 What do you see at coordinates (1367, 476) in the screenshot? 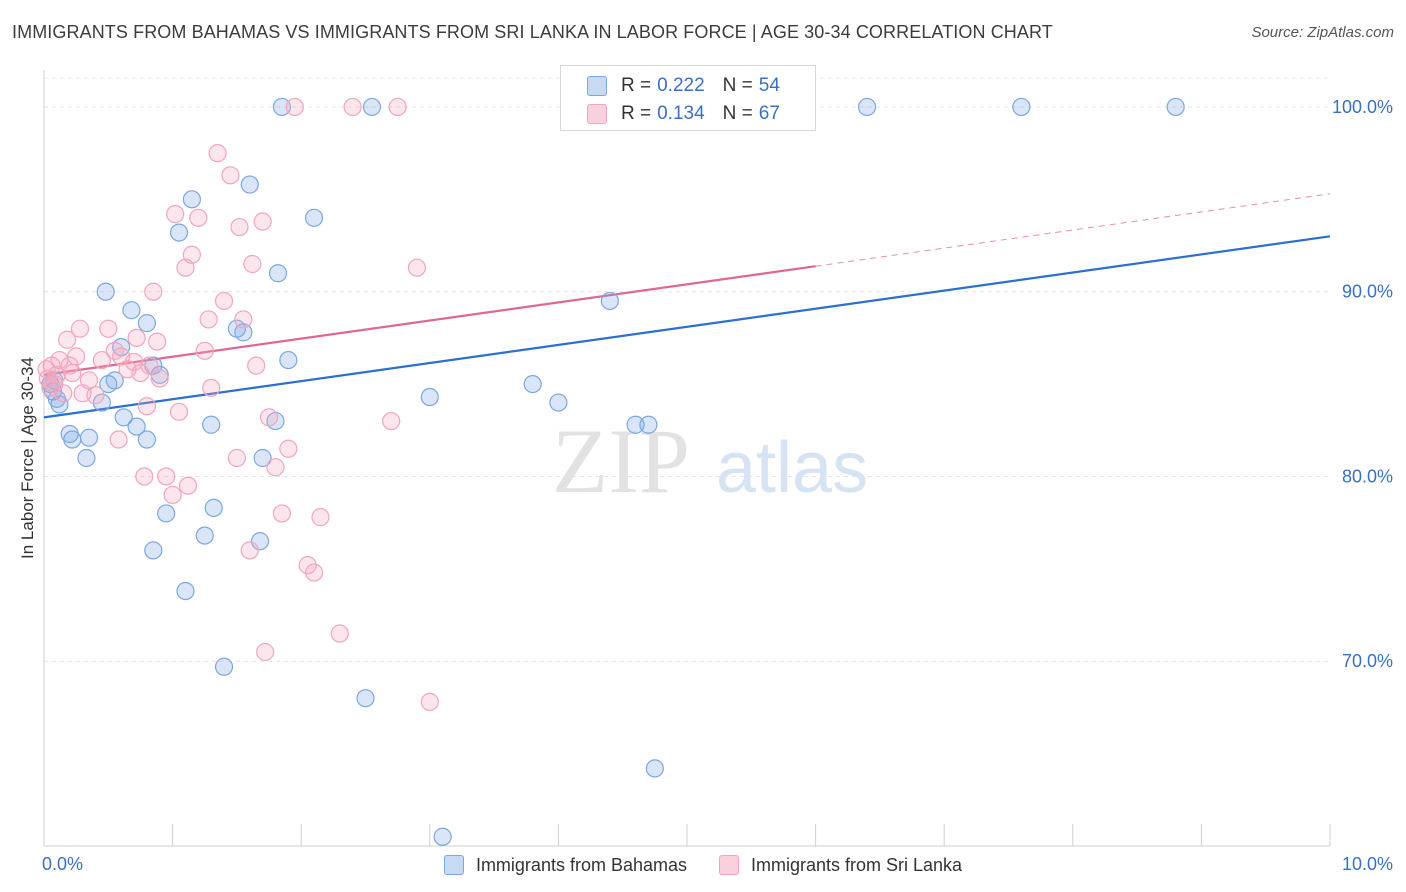
I see `y-tick-label: 80.0%` at bounding box center [1367, 476].